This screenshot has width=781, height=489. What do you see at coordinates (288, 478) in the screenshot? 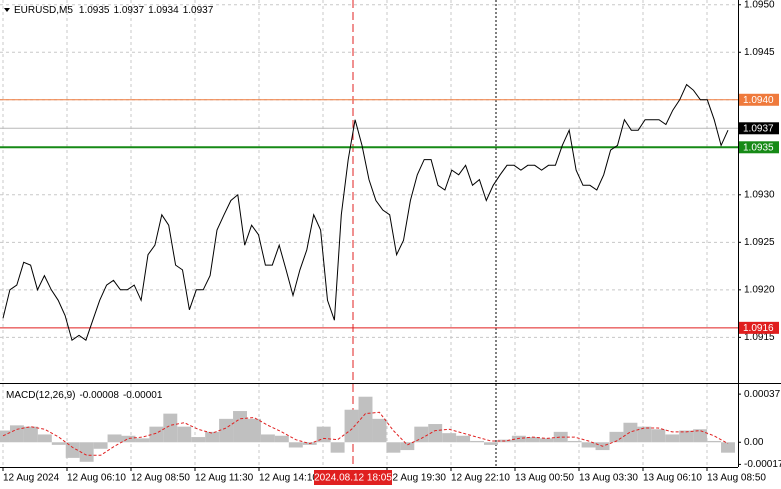
I see `x-tick-label: 12 Aug 14:10` at bounding box center [288, 478].